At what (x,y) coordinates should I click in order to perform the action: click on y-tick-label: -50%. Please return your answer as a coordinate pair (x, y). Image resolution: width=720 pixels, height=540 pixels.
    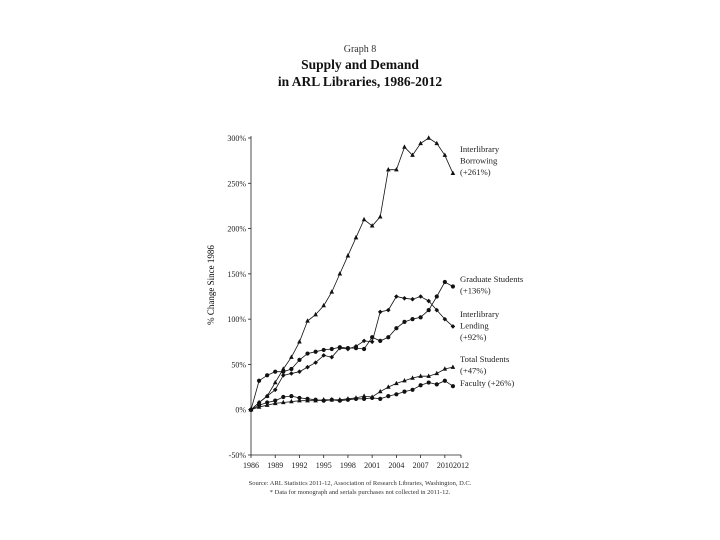
    Looking at the image, I should click on (238, 455).